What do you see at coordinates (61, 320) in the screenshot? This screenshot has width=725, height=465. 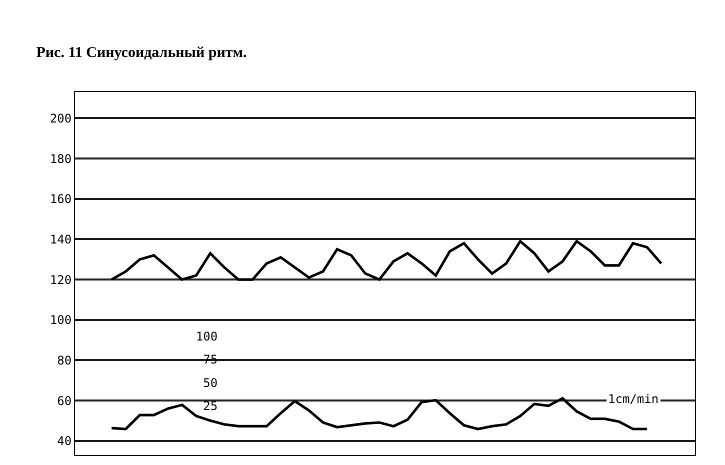 I see `y-tick-label: 100` at bounding box center [61, 320].